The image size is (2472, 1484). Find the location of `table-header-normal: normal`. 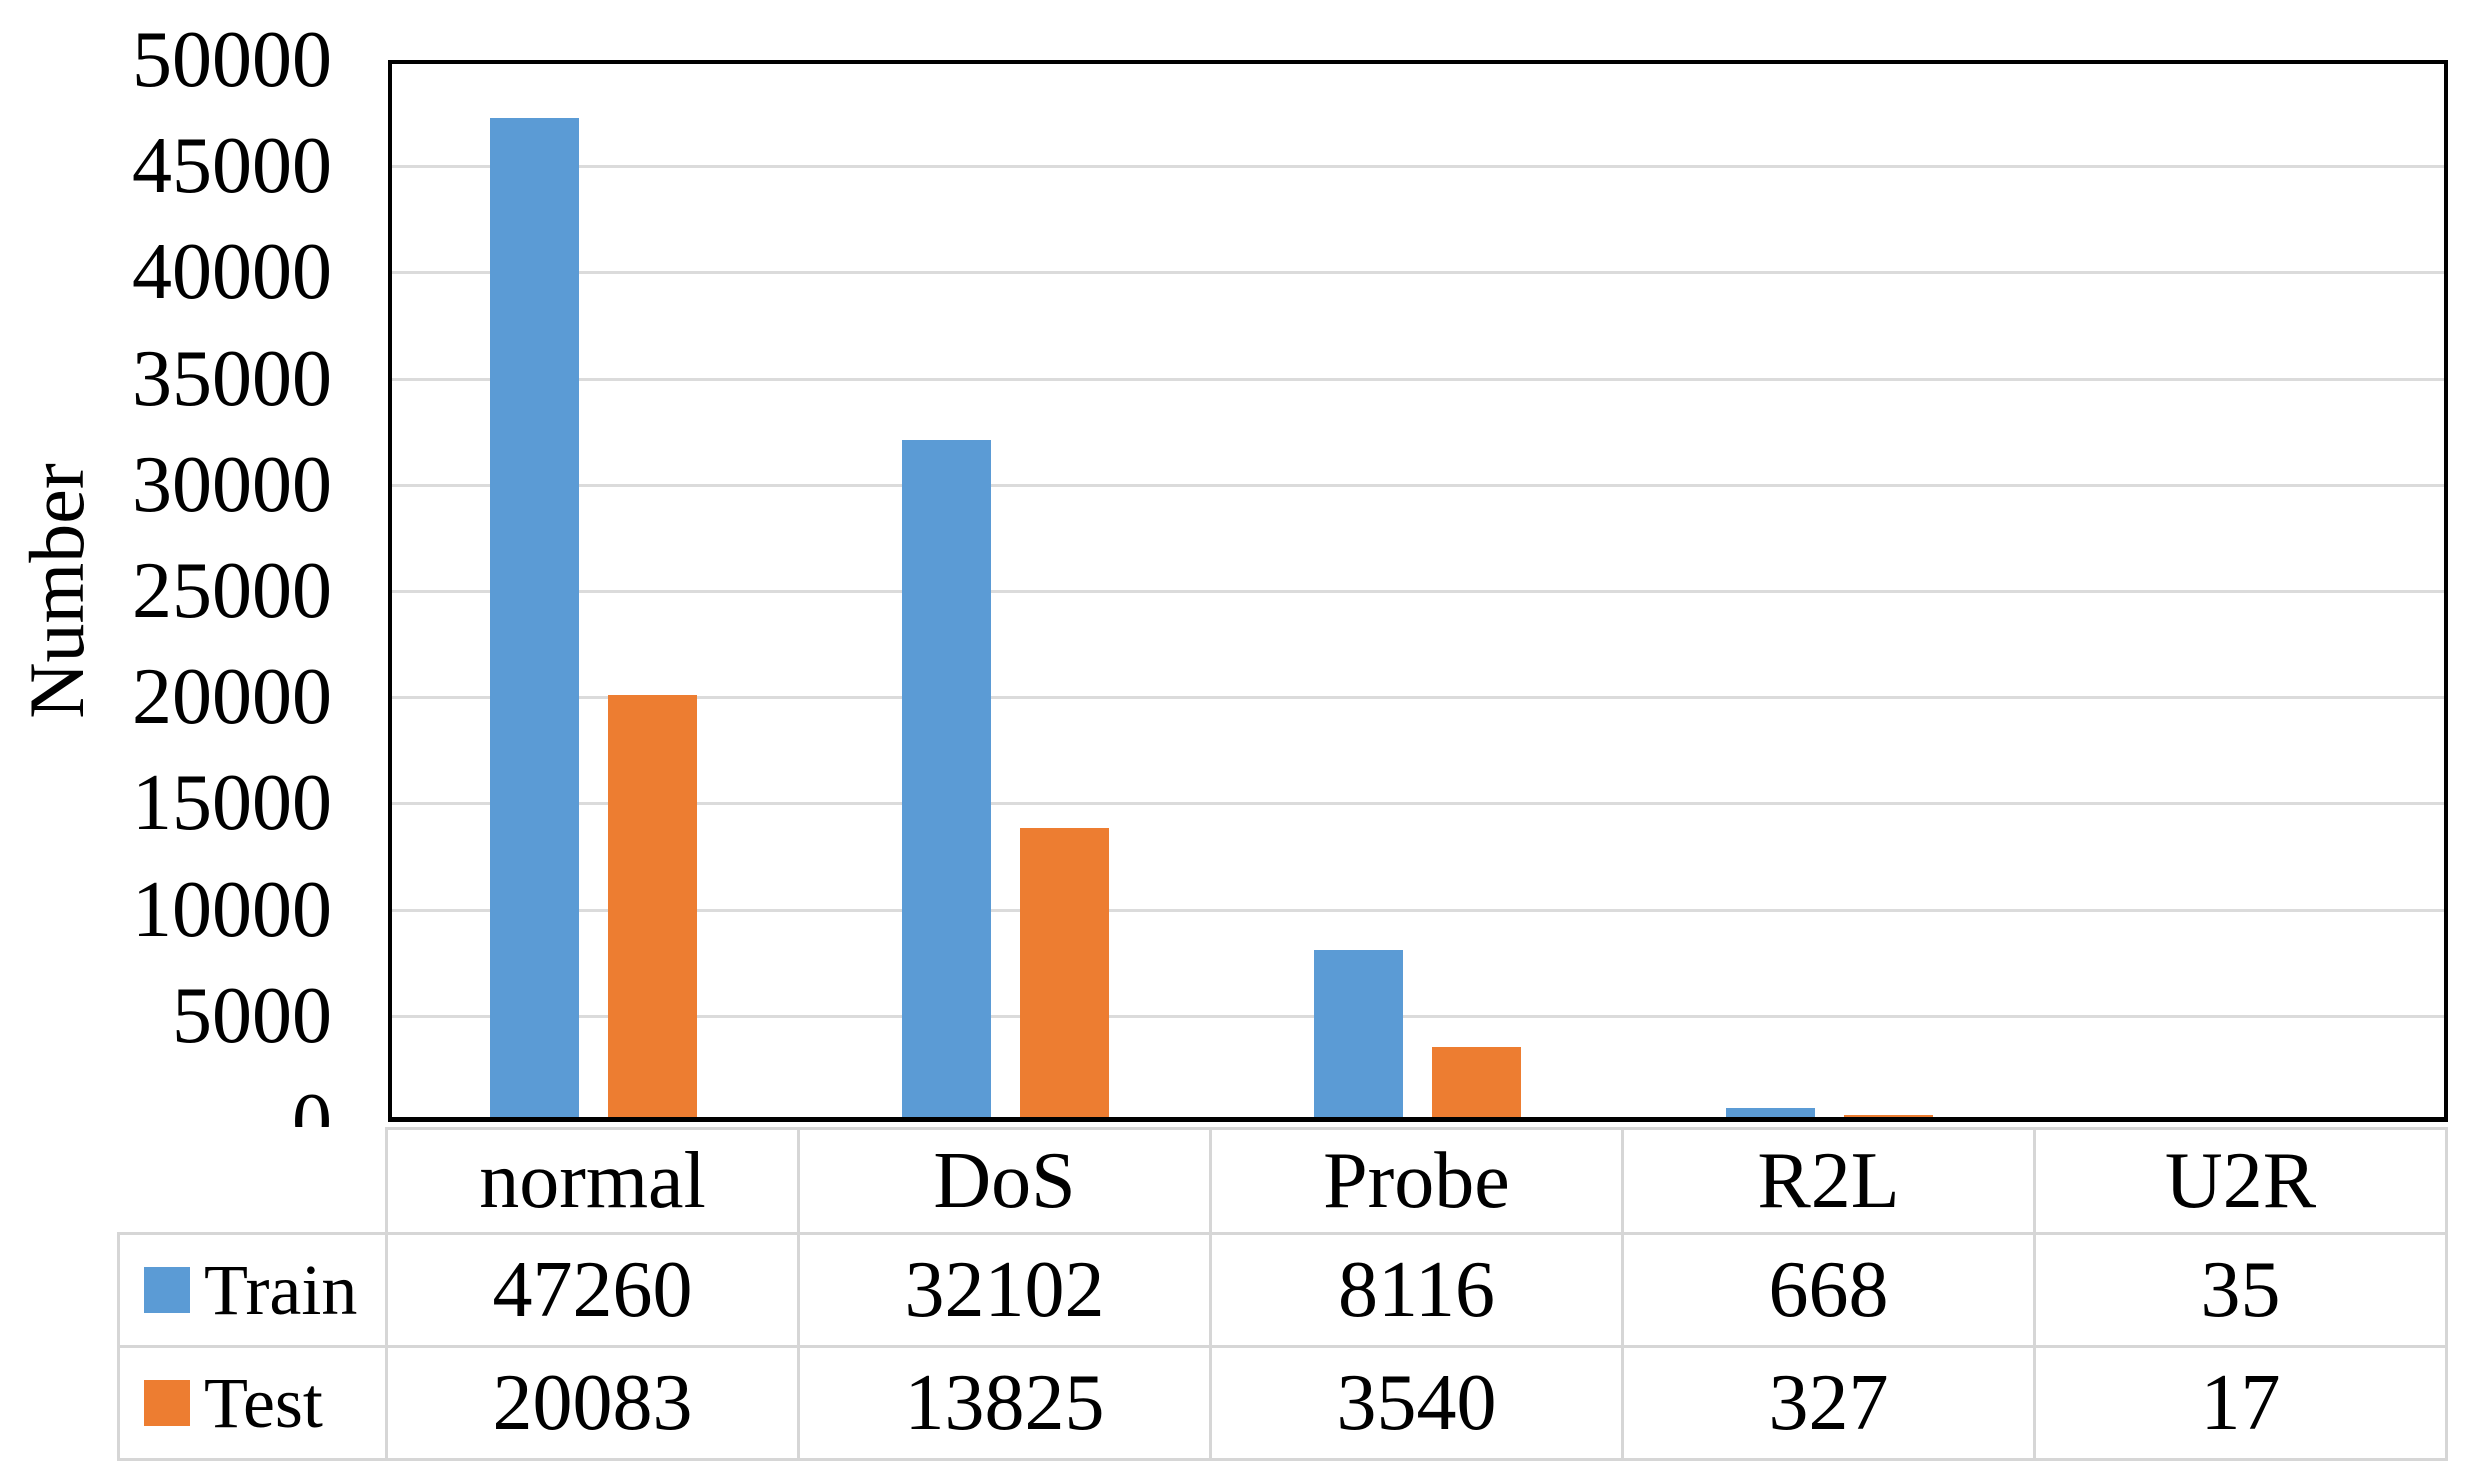

table-header-normal: normal is located at coordinates (594, 1181).